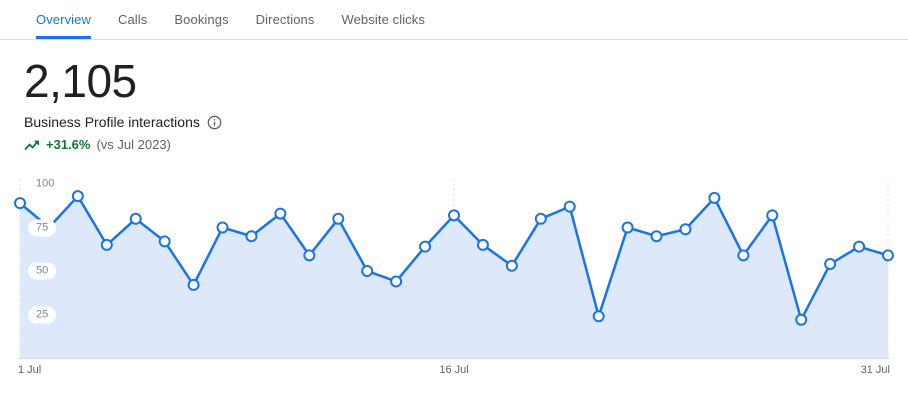 The width and height of the screenshot is (908, 400). What do you see at coordinates (201, 19) in the screenshot?
I see `tab-bookings: Bookings` at bounding box center [201, 19].